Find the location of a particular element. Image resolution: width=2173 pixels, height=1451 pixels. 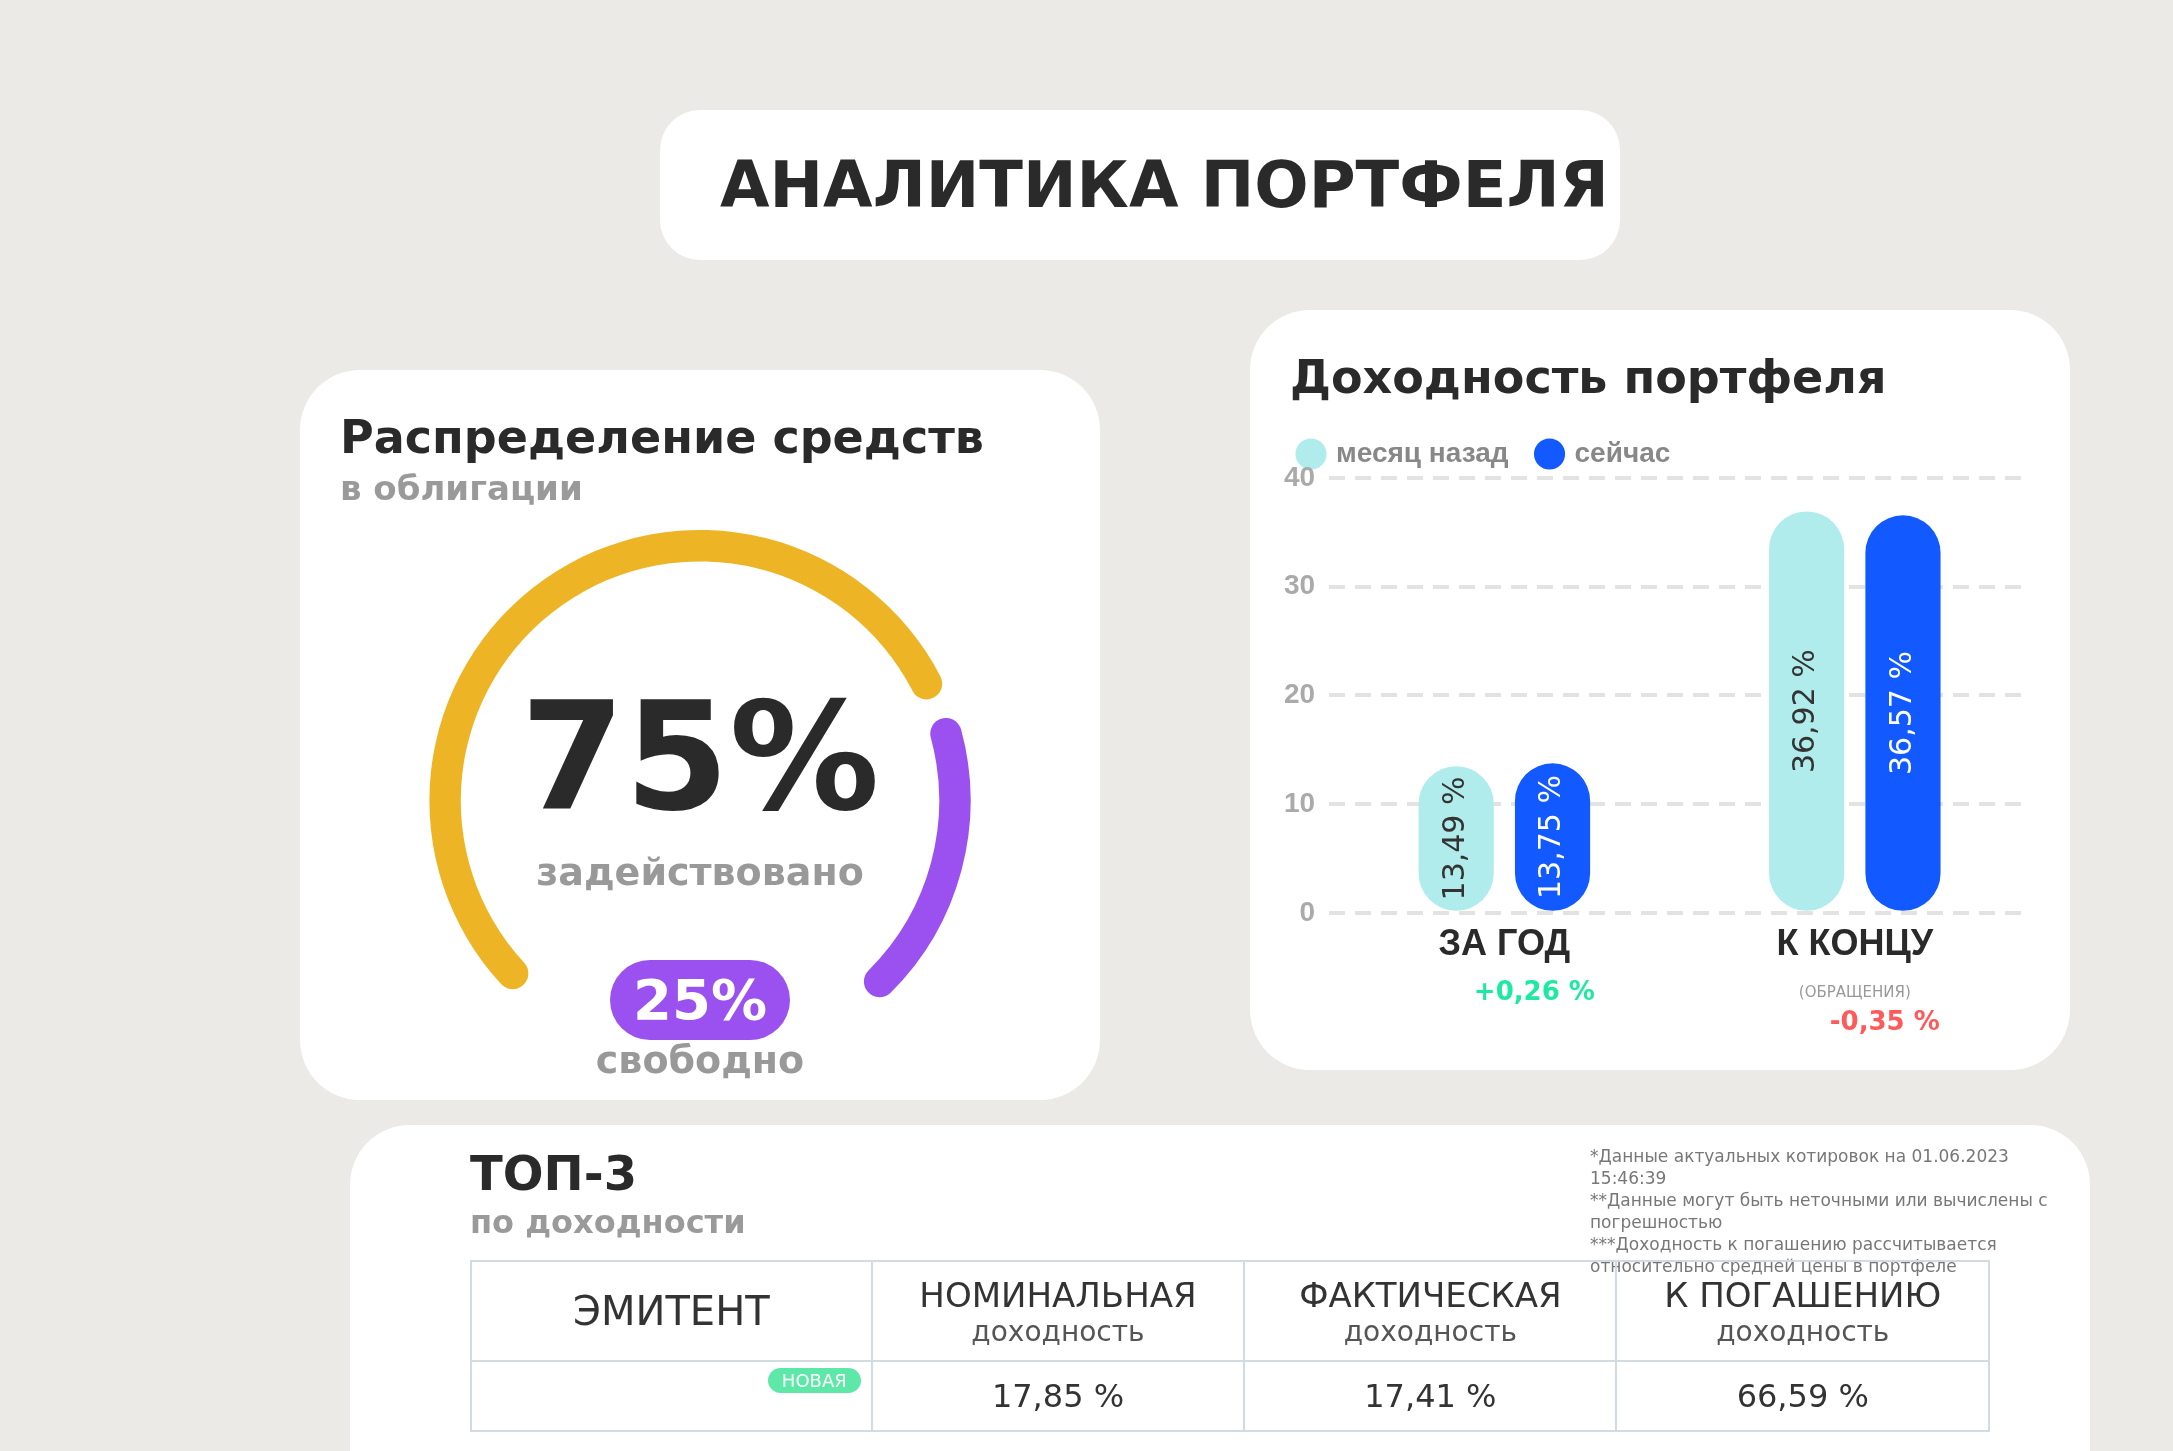

text: **Данные могут быть неточными или вычислены с погрешностью is located at coordinates (1819, 1211).